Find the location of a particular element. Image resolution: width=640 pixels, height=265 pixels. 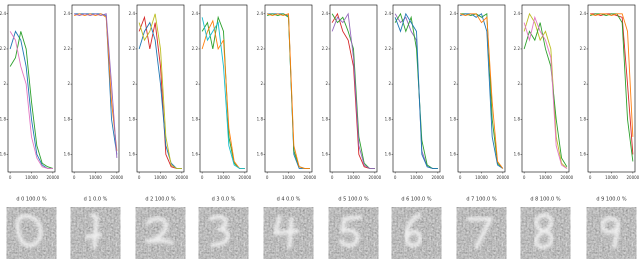

image-label: d 4 0.0 % is located at coordinates (289, 200).